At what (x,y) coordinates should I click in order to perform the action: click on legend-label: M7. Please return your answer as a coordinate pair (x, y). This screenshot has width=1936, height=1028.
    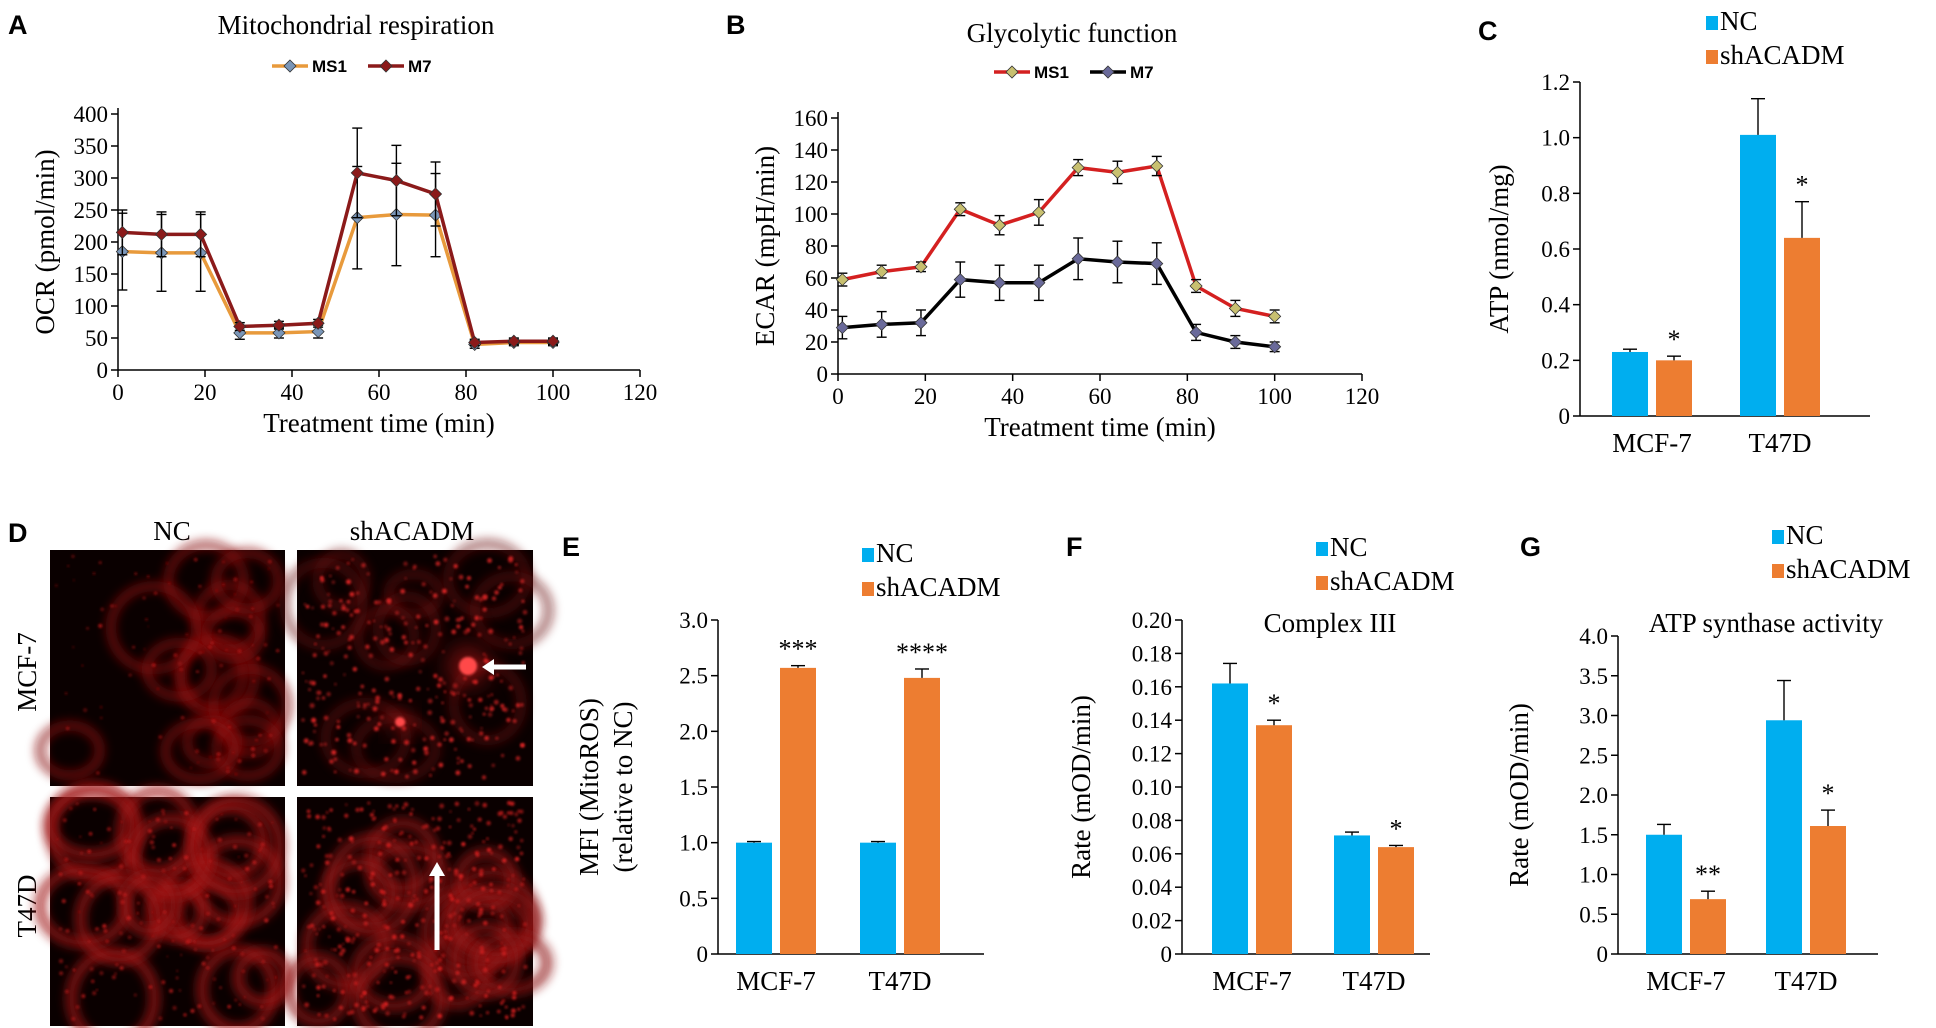
    Looking at the image, I should click on (1142, 72).